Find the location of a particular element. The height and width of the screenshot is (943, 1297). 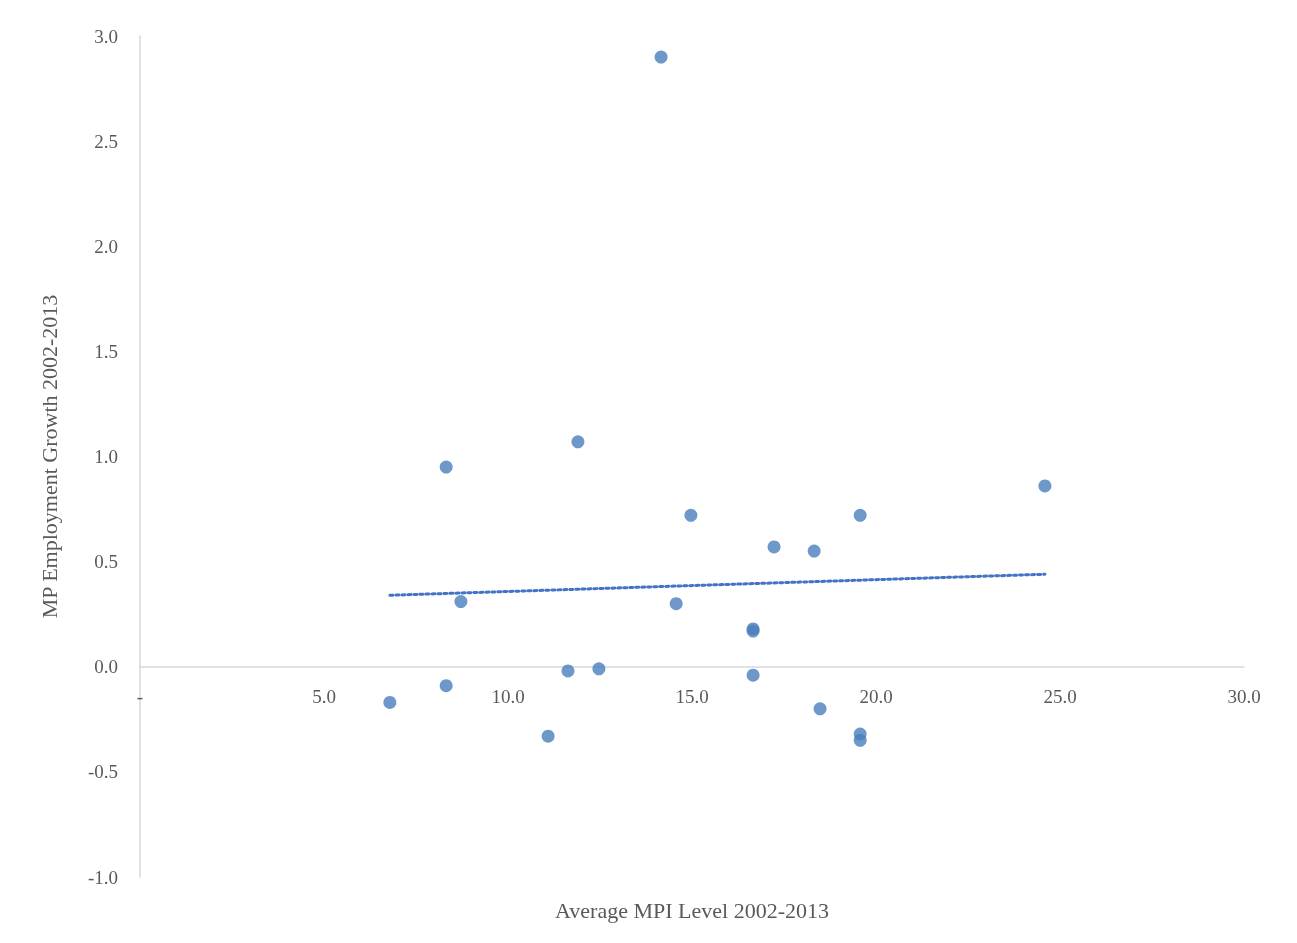

y-tick-label: 2.0 is located at coordinates (106, 246).